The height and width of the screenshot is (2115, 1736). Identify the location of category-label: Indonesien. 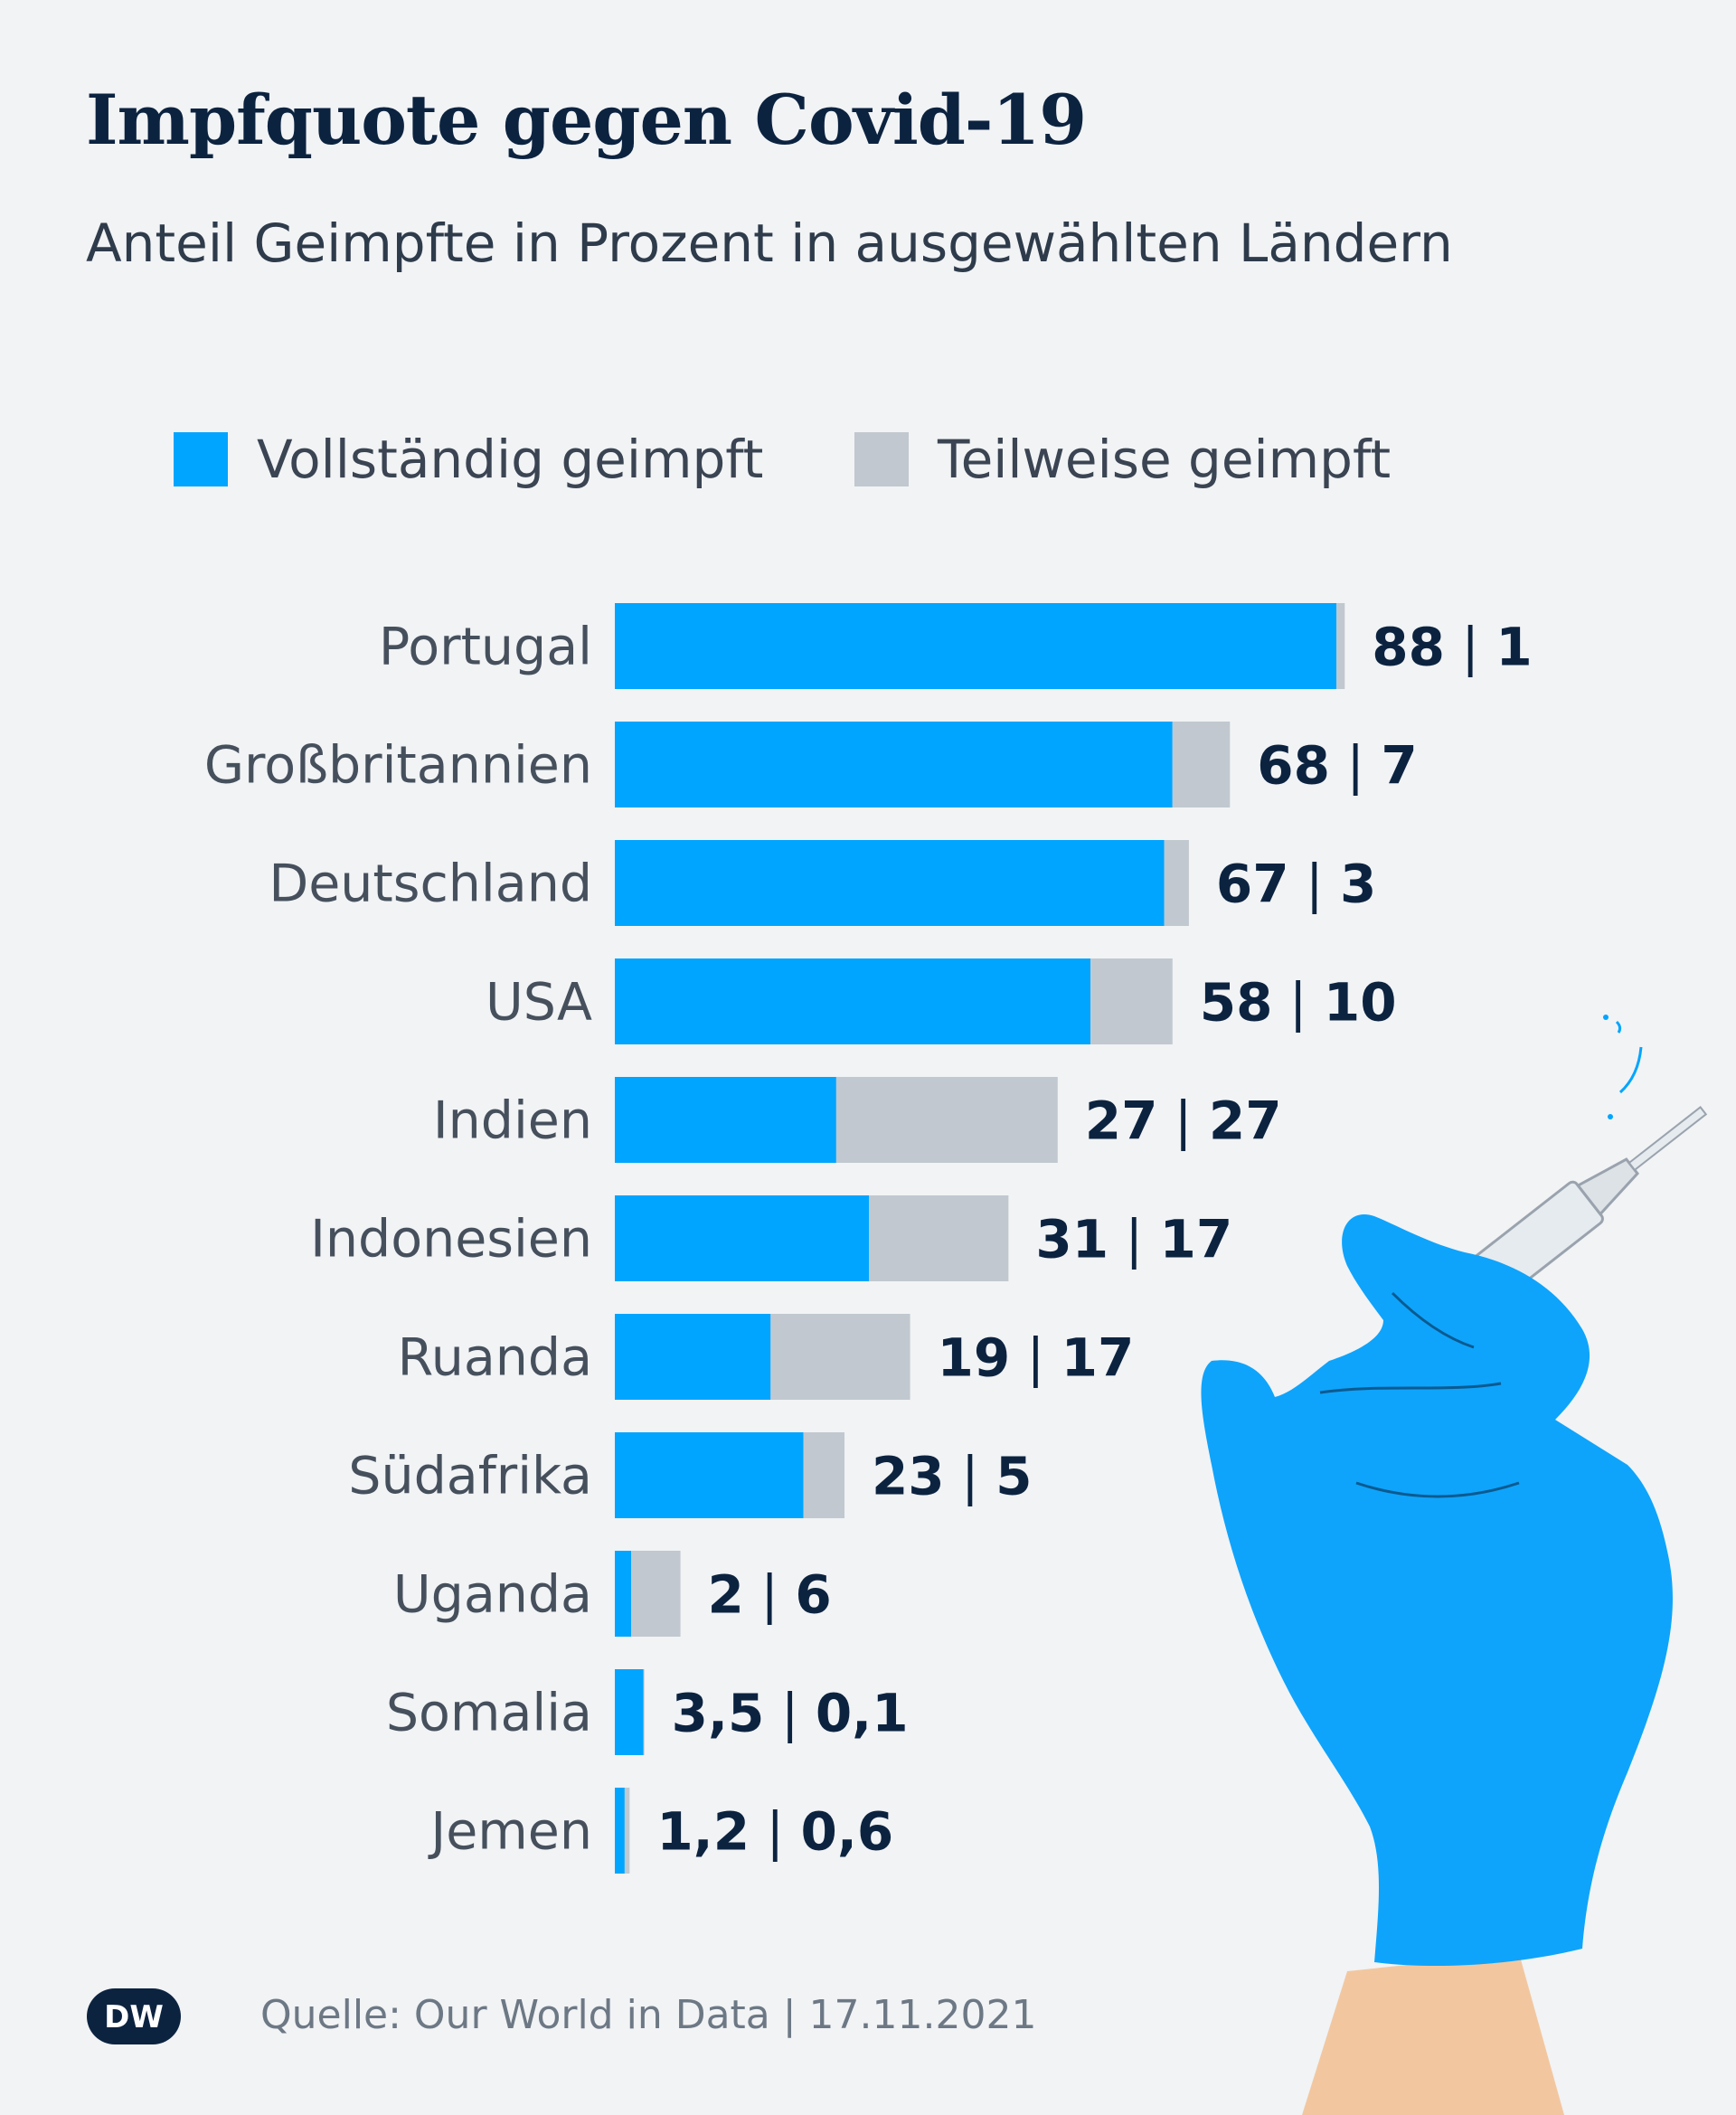
(451, 1240).